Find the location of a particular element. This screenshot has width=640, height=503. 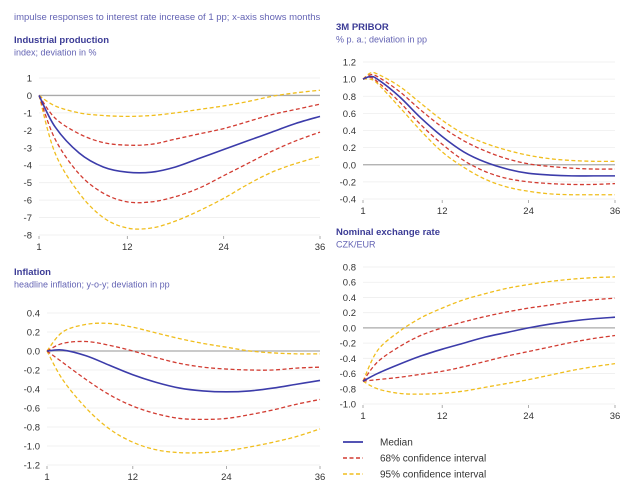

y-tick-label: -1 is located at coordinates (28, 113).